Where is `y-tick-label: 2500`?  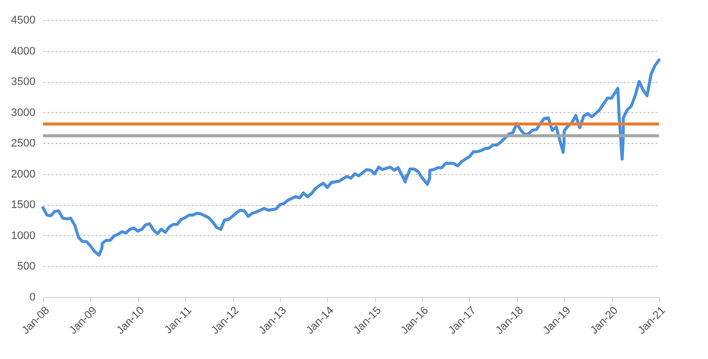
y-tick-label: 2500 is located at coordinates (23, 144).